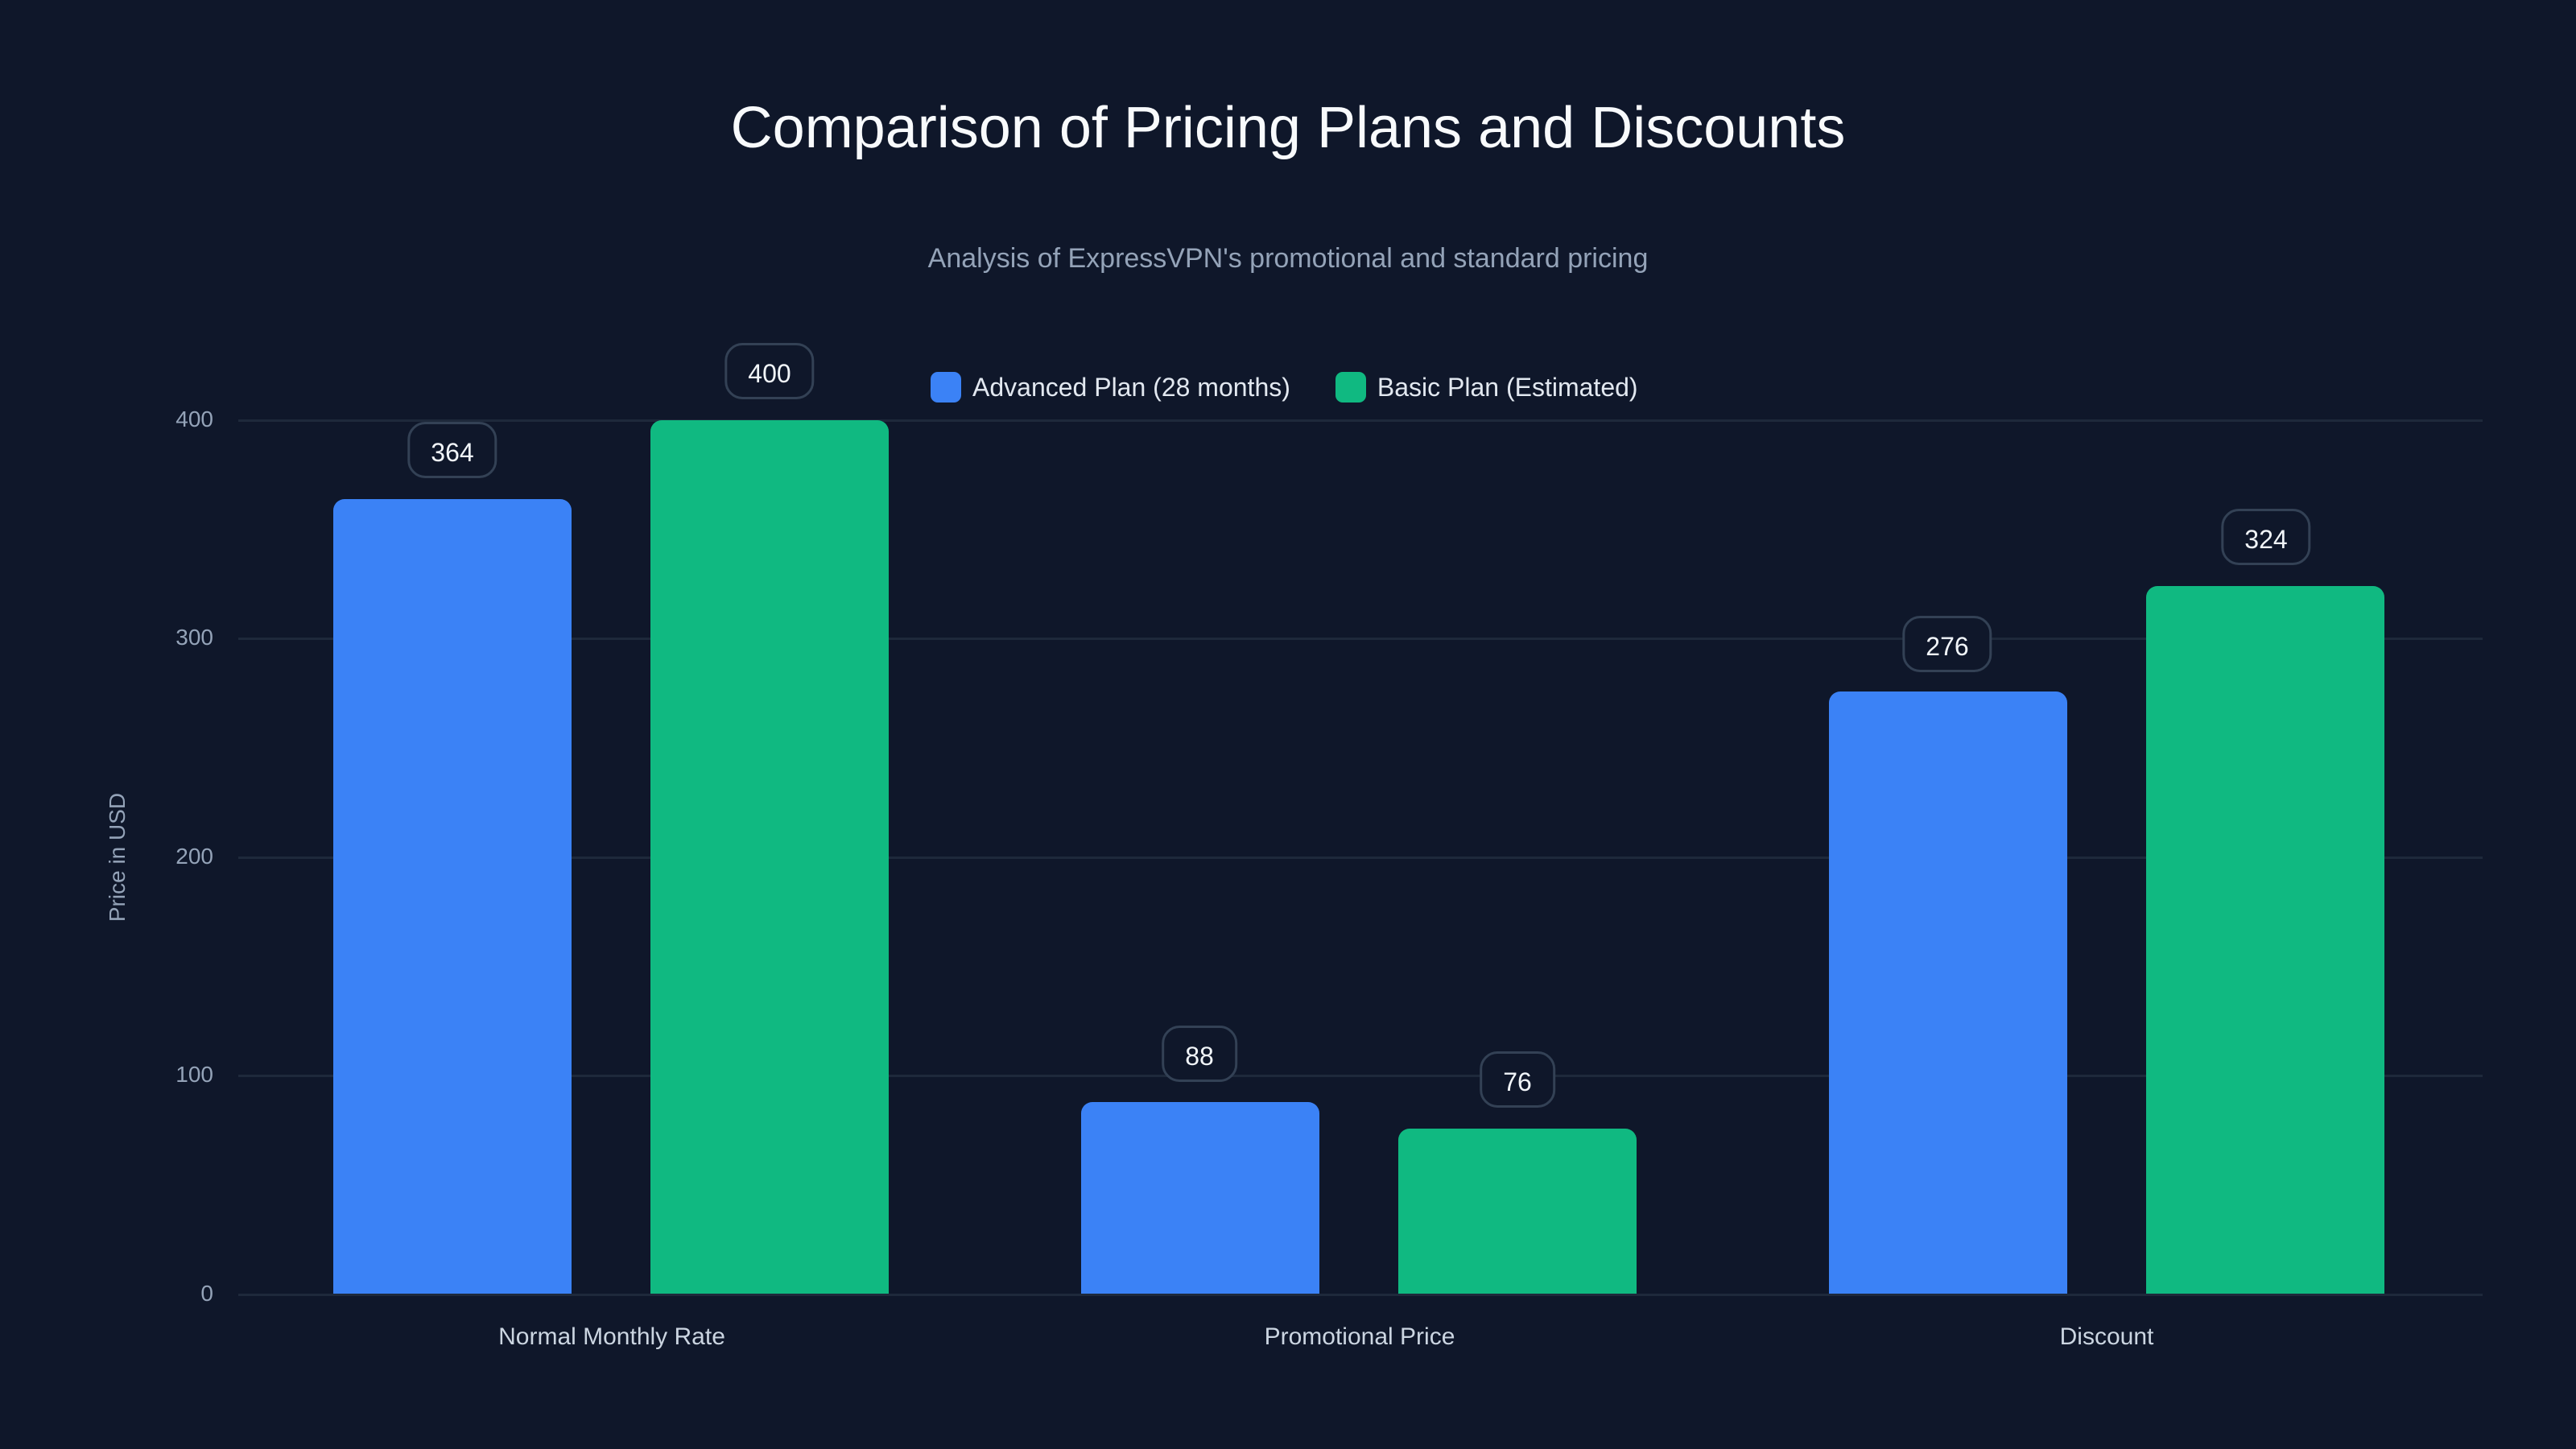  What do you see at coordinates (194, 637) in the screenshot?
I see `y-tick-300: 300` at bounding box center [194, 637].